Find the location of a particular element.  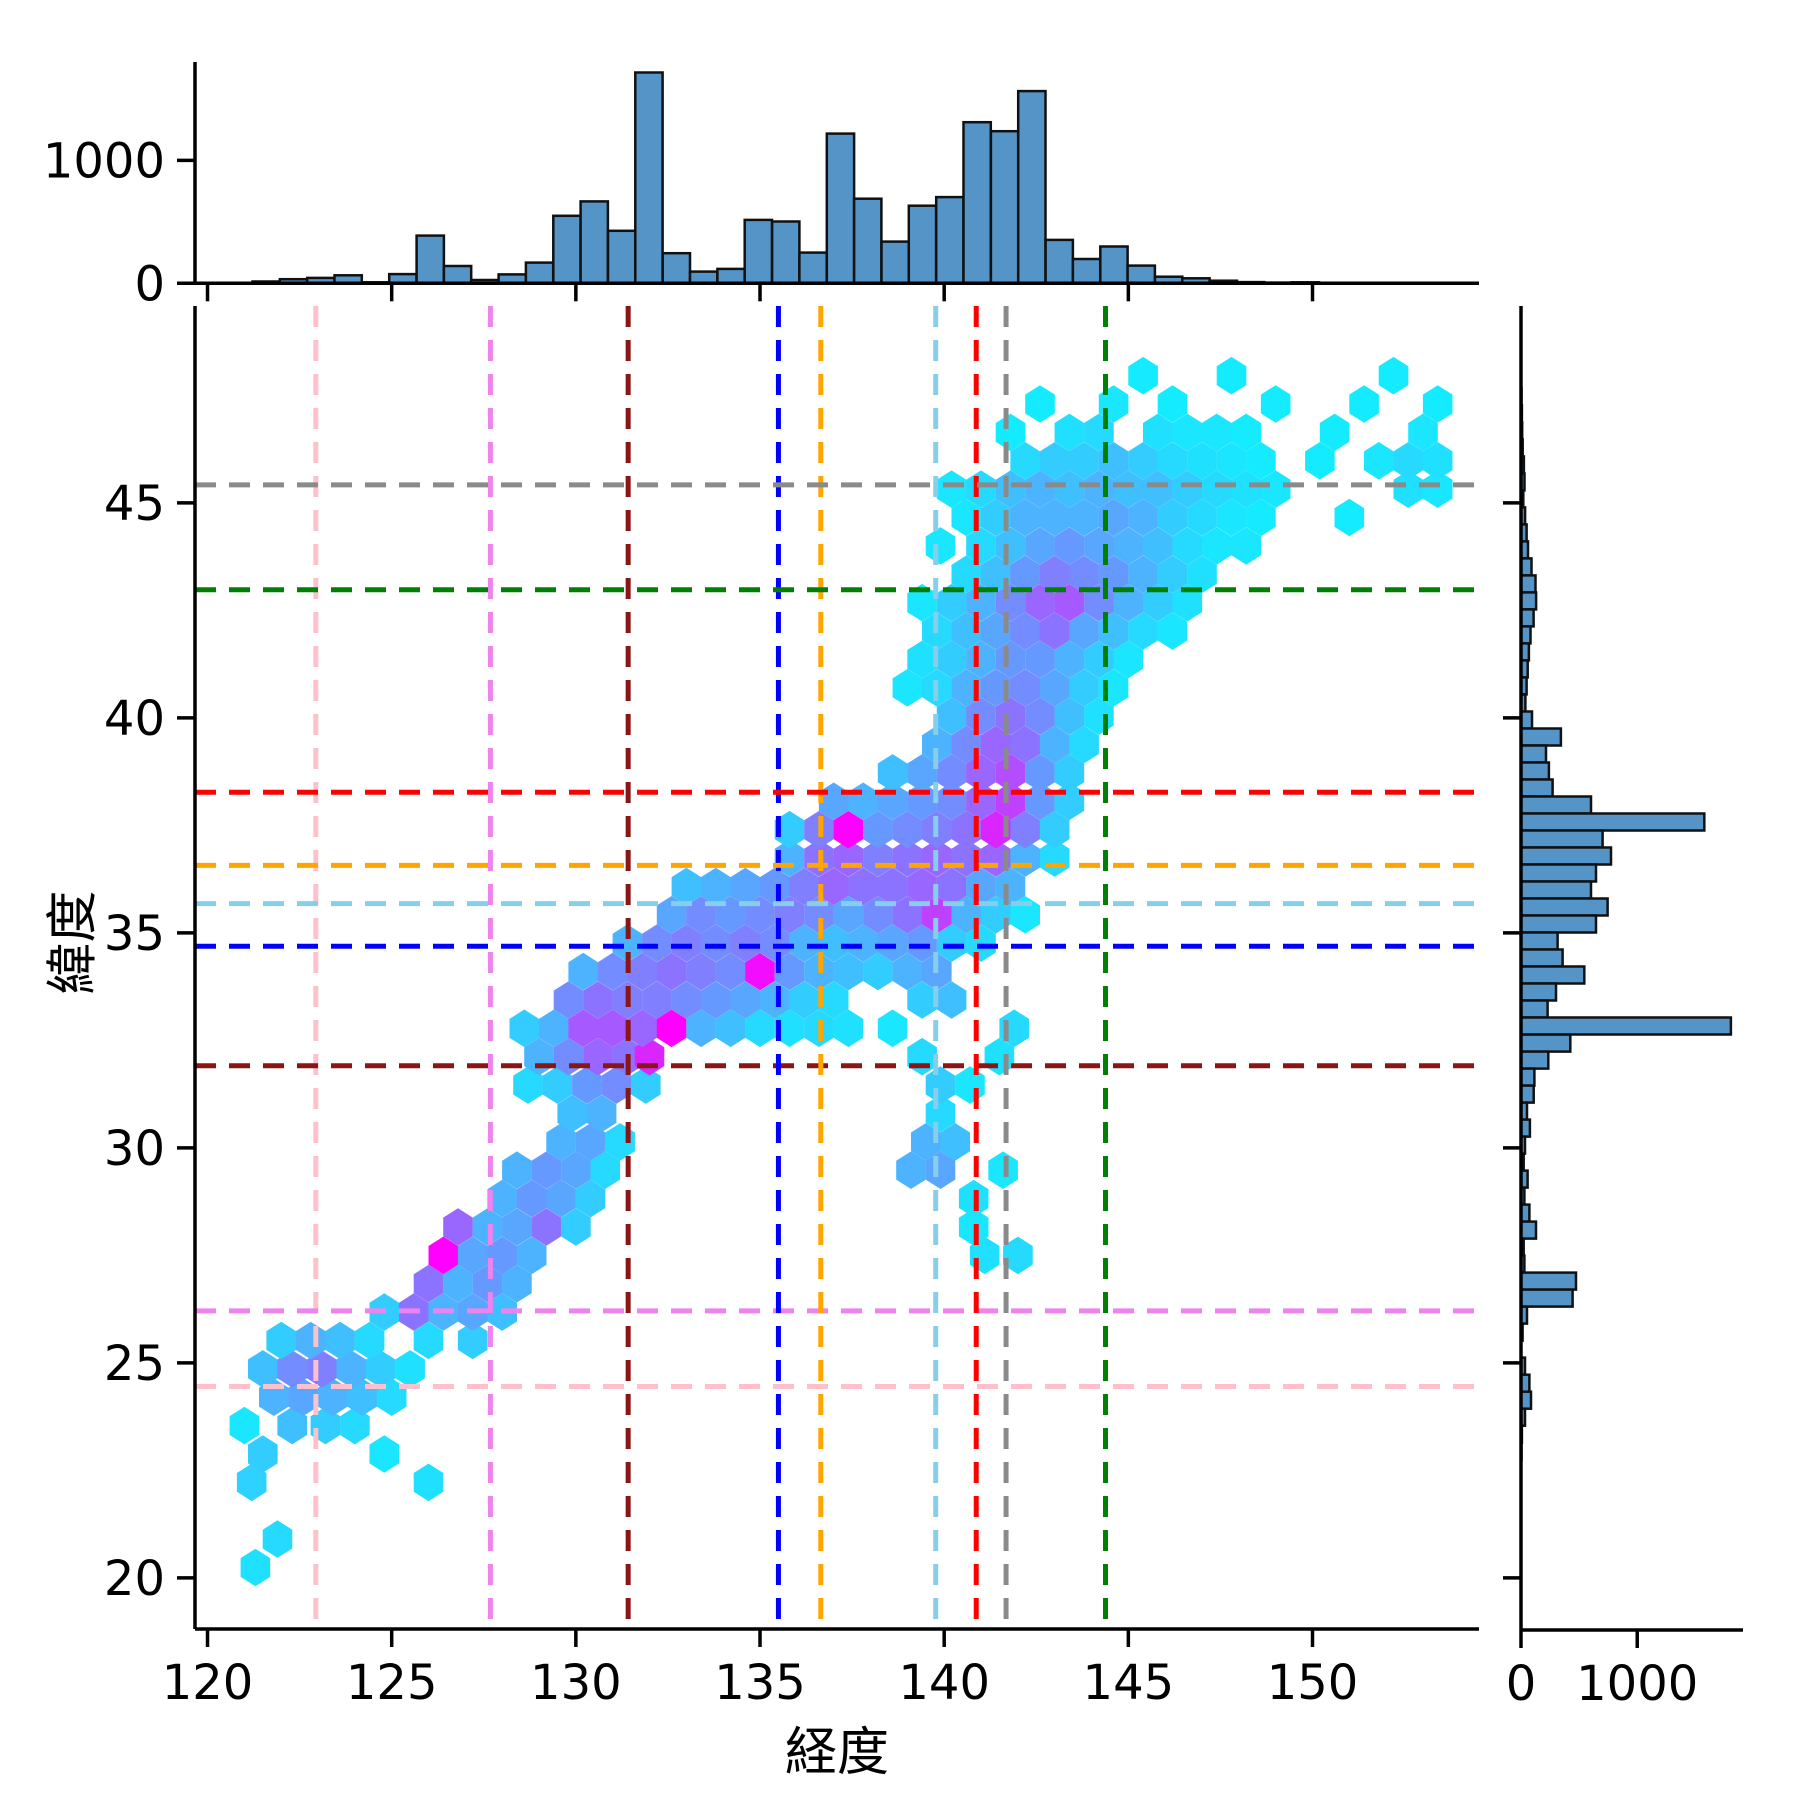

svg-text: 150 is located at coordinates (1313, 1683).